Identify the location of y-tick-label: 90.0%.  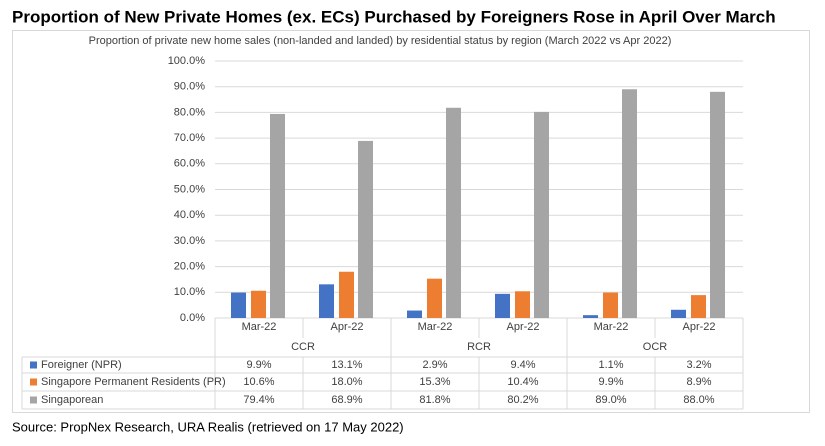
(189, 87).